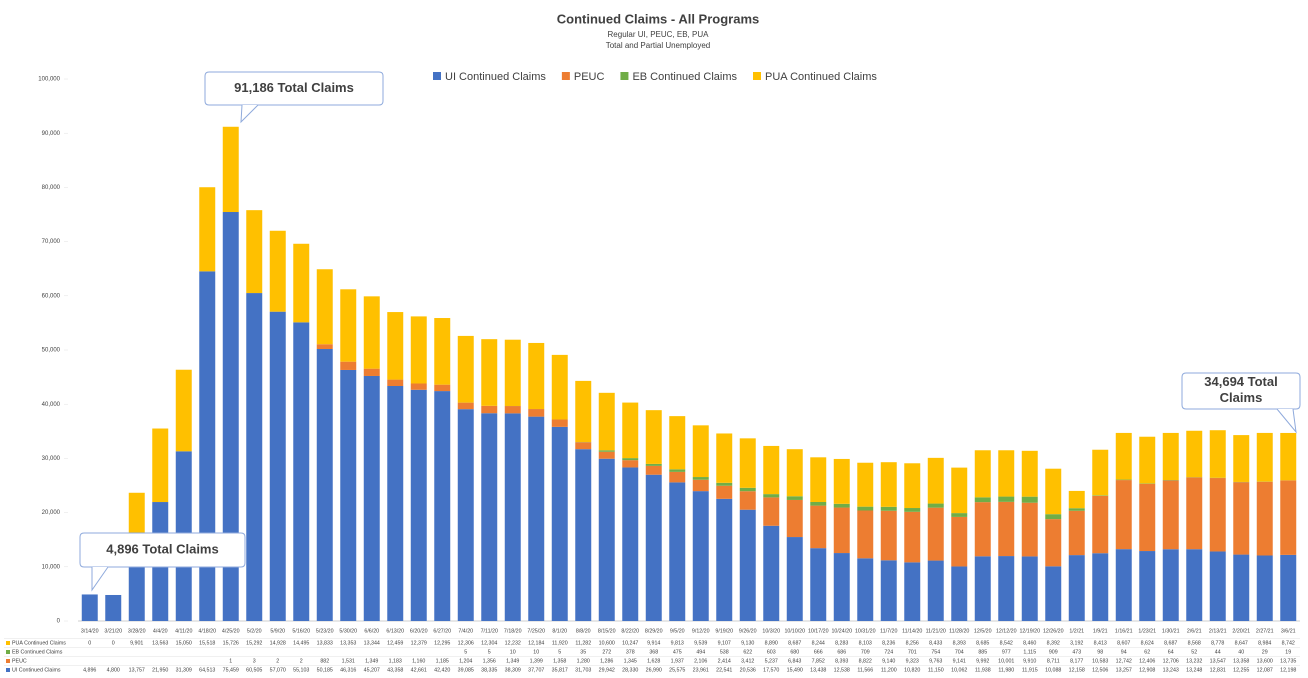 This screenshot has height=678, width=1308. Describe the element at coordinates (231, 670) in the screenshot. I see `table-cell: 75,459` at that location.